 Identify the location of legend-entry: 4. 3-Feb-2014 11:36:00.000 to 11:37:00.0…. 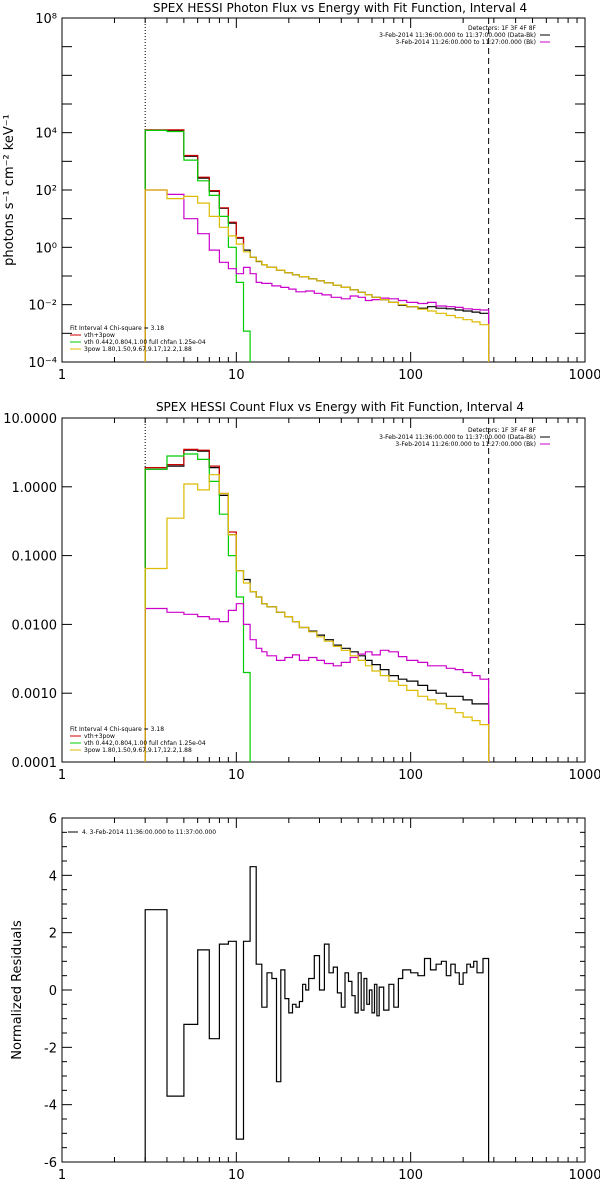
(149, 832).